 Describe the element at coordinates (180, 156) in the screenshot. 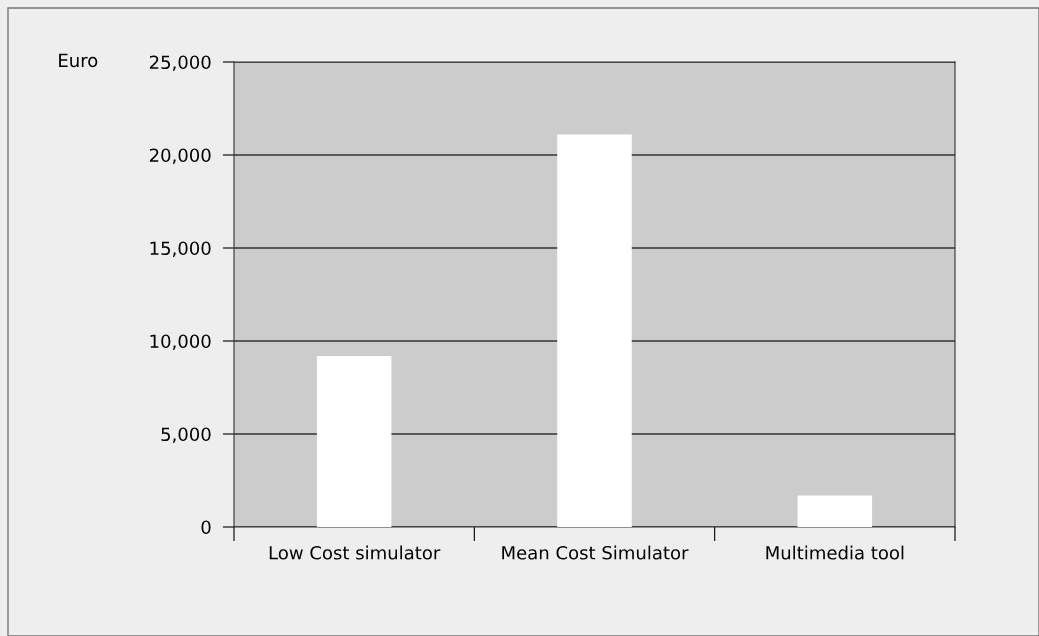

I see `y-tick-label: 20,000` at that location.